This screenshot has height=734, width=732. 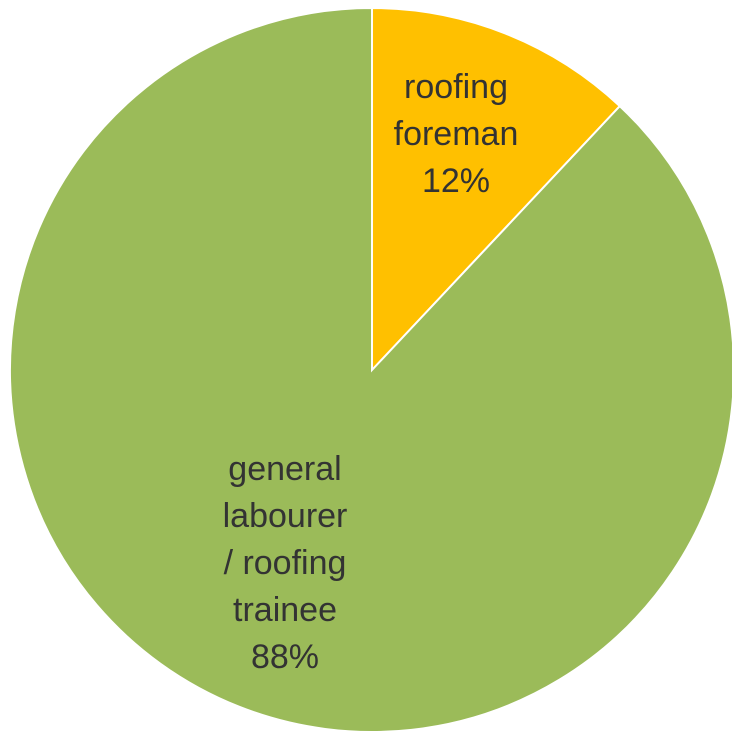 What do you see at coordinates (285, 516) in the screenshot?
I see `slice-category-label-line: labourer` at bounding box center [285, 516].